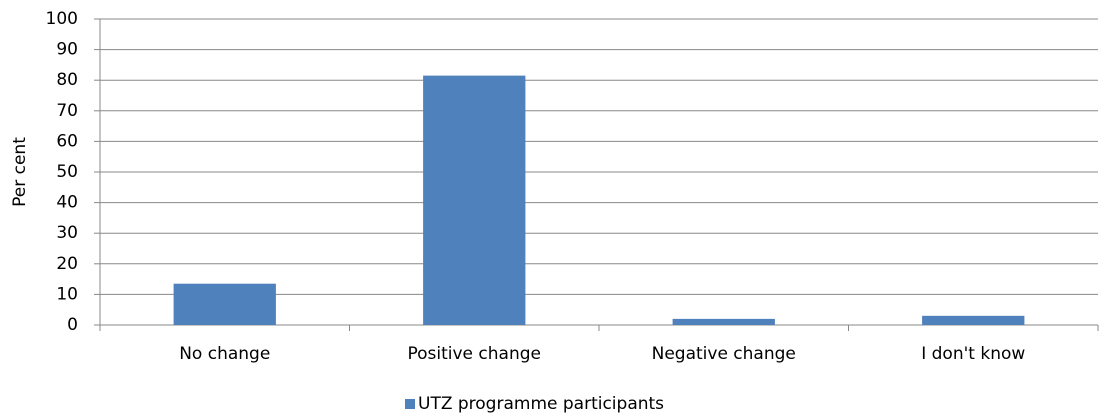 The height and width of the screenshot is (416, 1118). Describe the element at coordinates (67, 111) in the screenshot. I see `y-tick-label: 70` at that location.